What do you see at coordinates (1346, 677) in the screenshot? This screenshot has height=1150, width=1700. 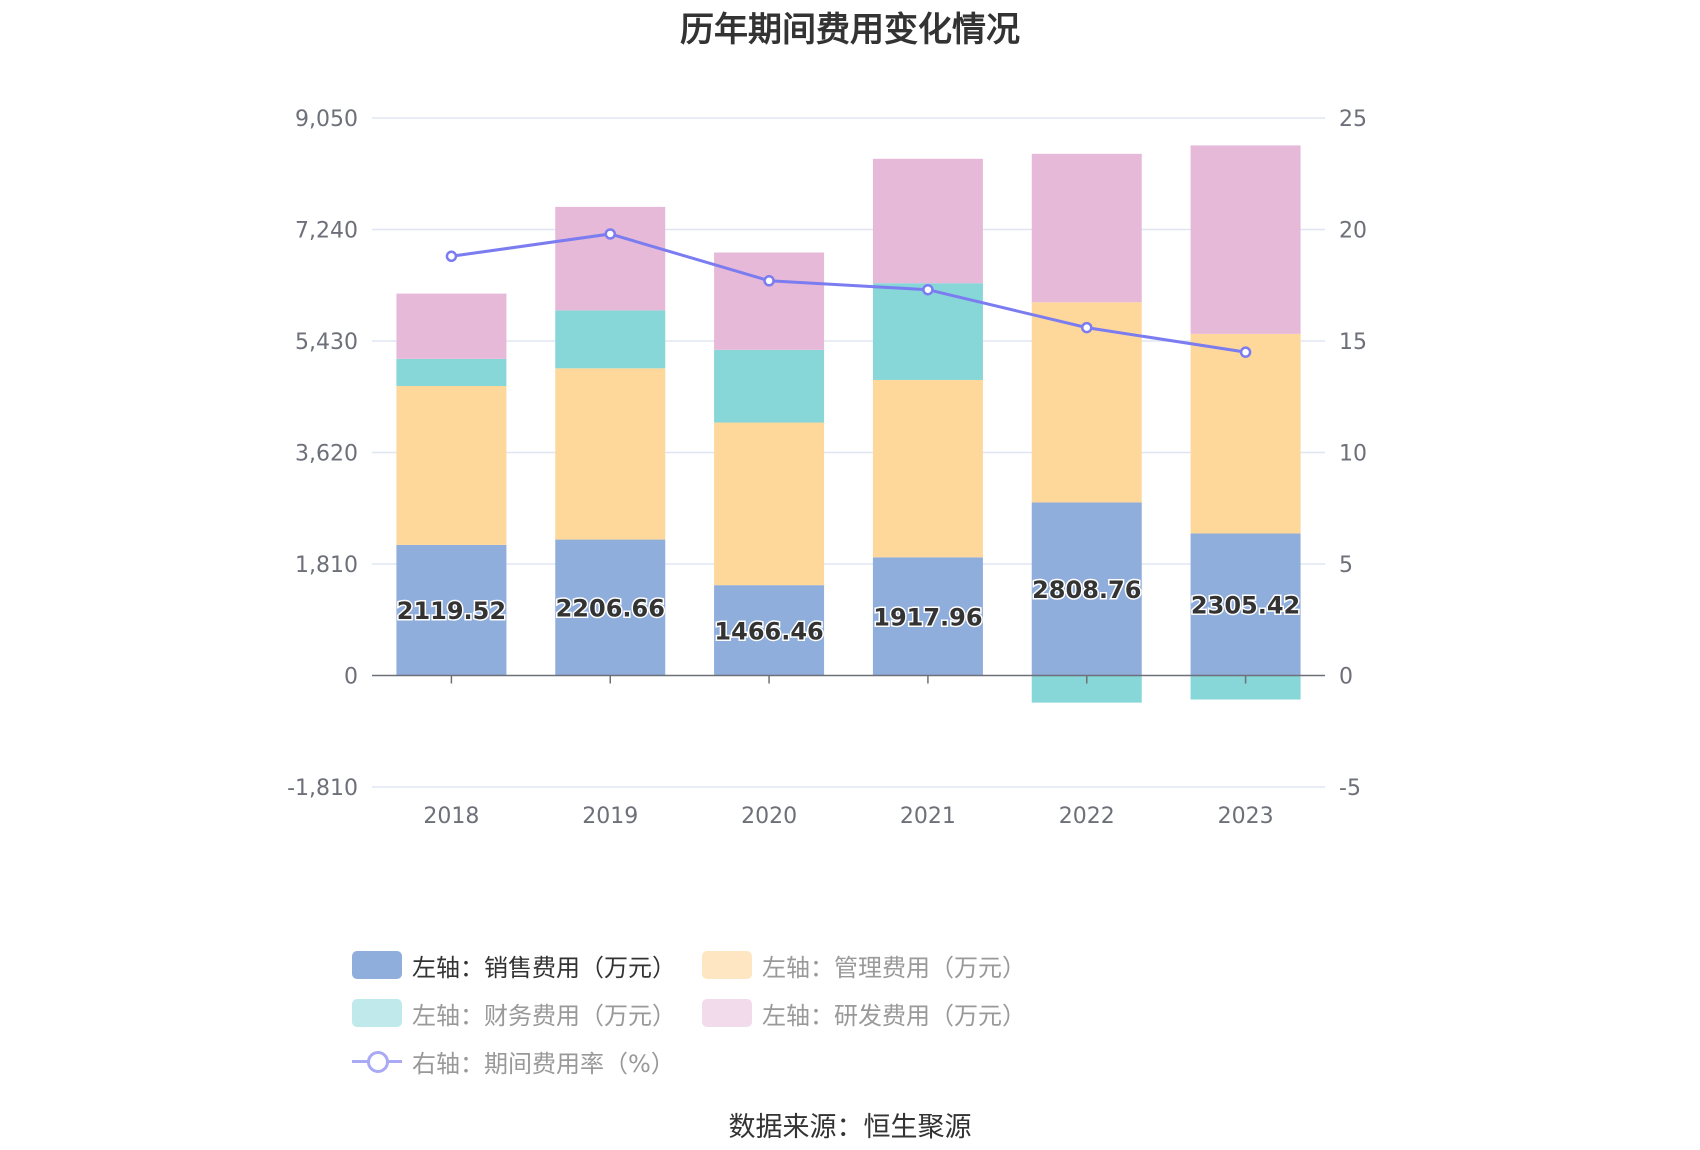 I see `y-right-tick-label: 0` at bounding box center [1346, 677].